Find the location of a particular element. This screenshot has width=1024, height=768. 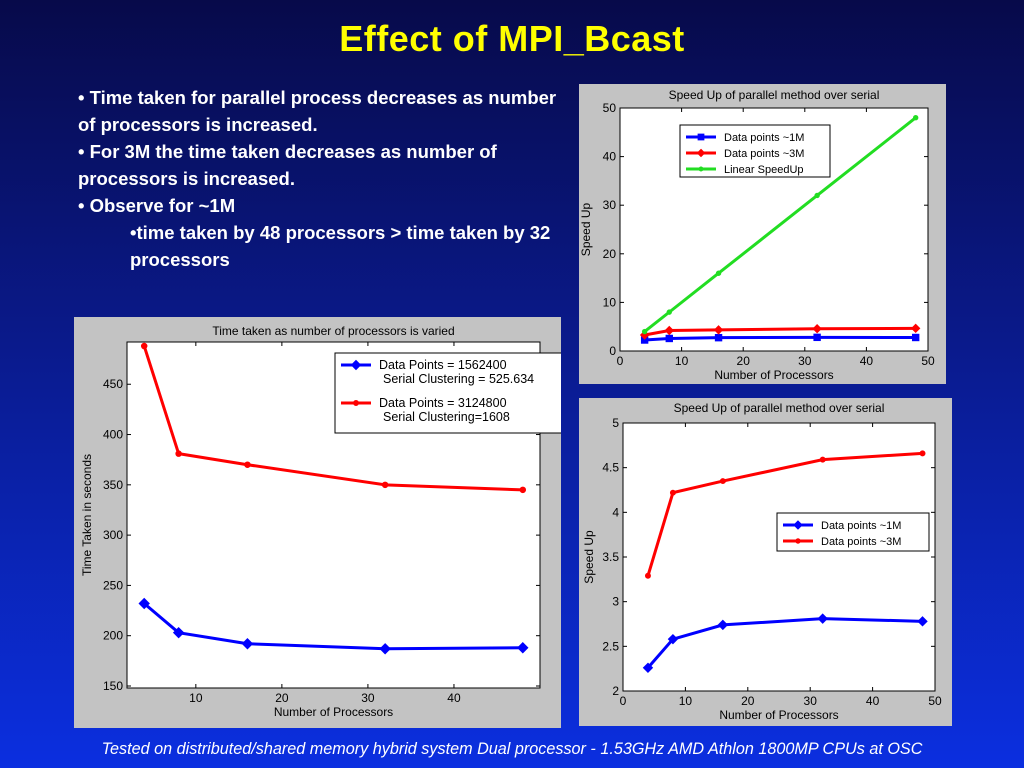

legend-label: Linear SpeedUp is located at coordinates (764, 170).